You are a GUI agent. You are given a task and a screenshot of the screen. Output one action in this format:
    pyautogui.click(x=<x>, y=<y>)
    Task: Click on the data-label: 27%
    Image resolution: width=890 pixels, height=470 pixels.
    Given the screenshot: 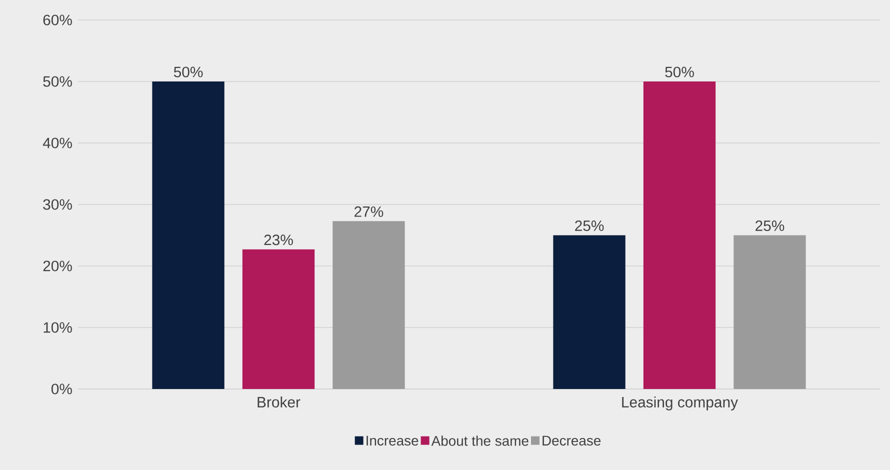 What is the action you would take?
    pyautogui.click(x=369, y=211)
    